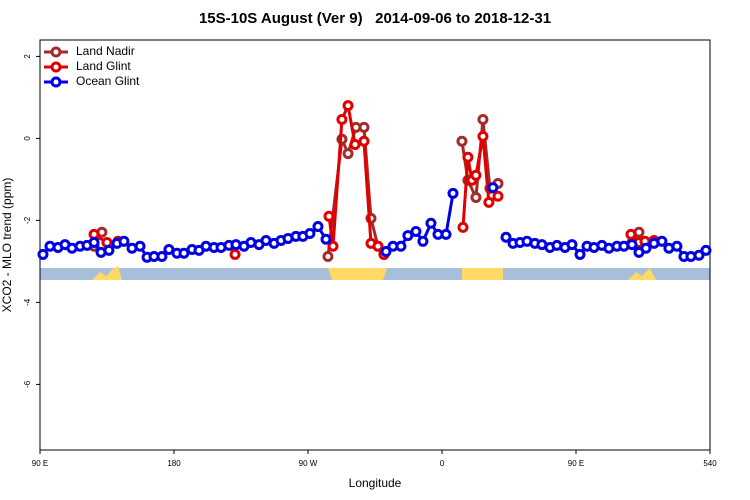 Image resolution: width=750 pixels, height=500 pixels. I want to click on x-tick-label: 0, so click(442, 463).